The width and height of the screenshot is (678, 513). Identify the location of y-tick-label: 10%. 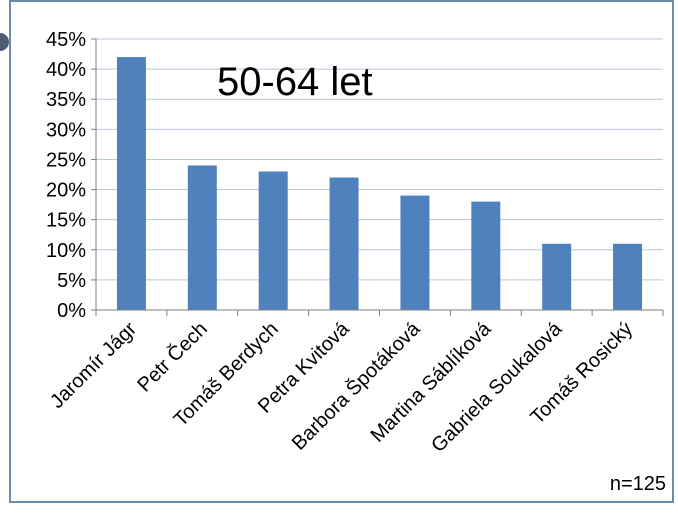
(66, 251).